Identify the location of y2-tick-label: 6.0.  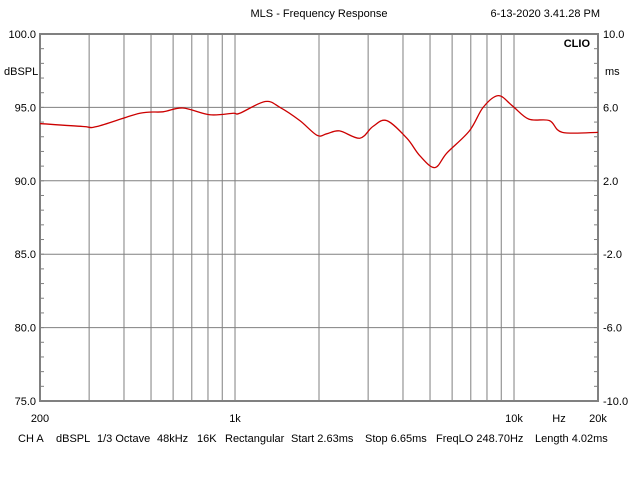
(610, 108).